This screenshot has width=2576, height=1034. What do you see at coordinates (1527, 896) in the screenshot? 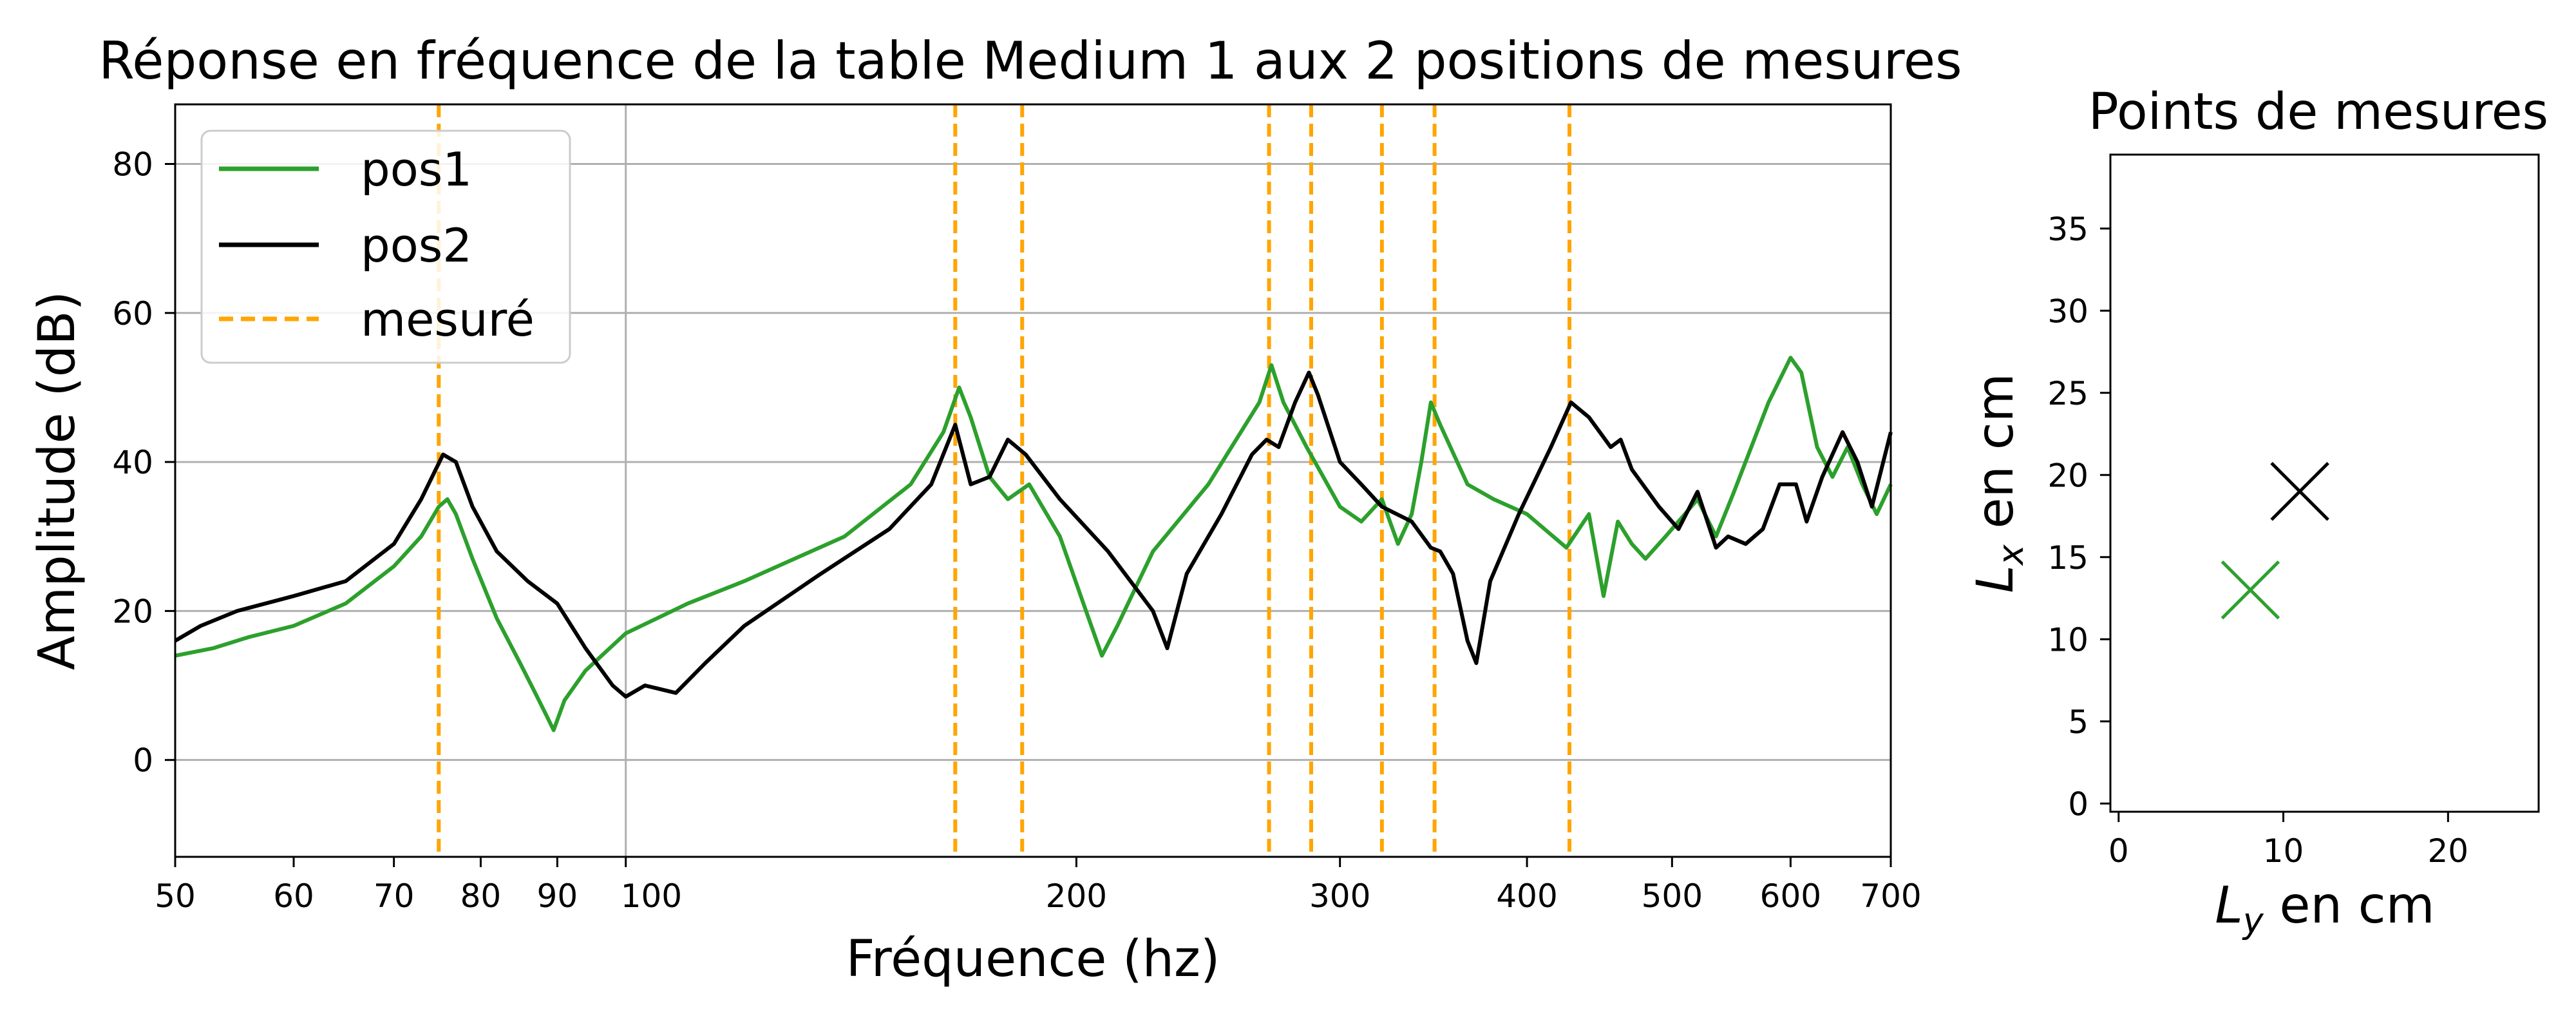
I see `x-tick-label: 400` at bounding box center [1527, 896].